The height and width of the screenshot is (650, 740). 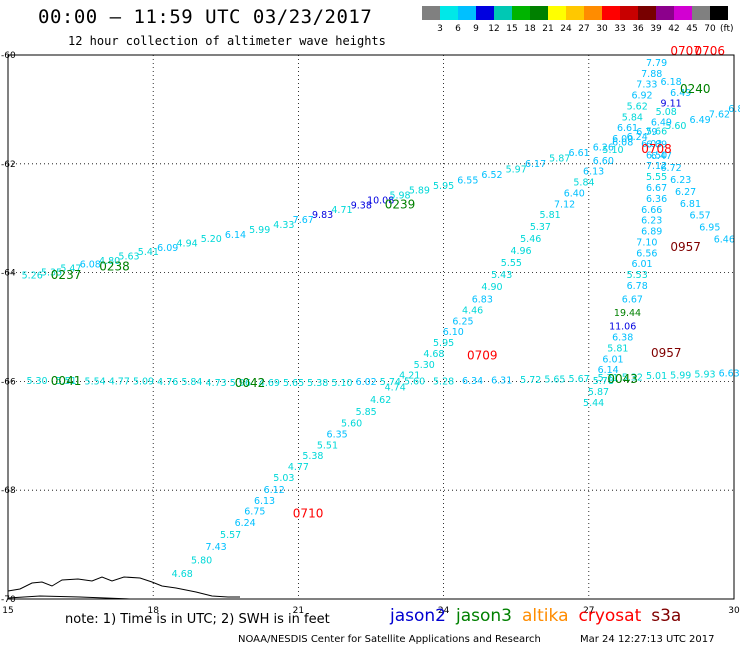 I want to click on swh-value: 5.95, so click(x=443, y=186).